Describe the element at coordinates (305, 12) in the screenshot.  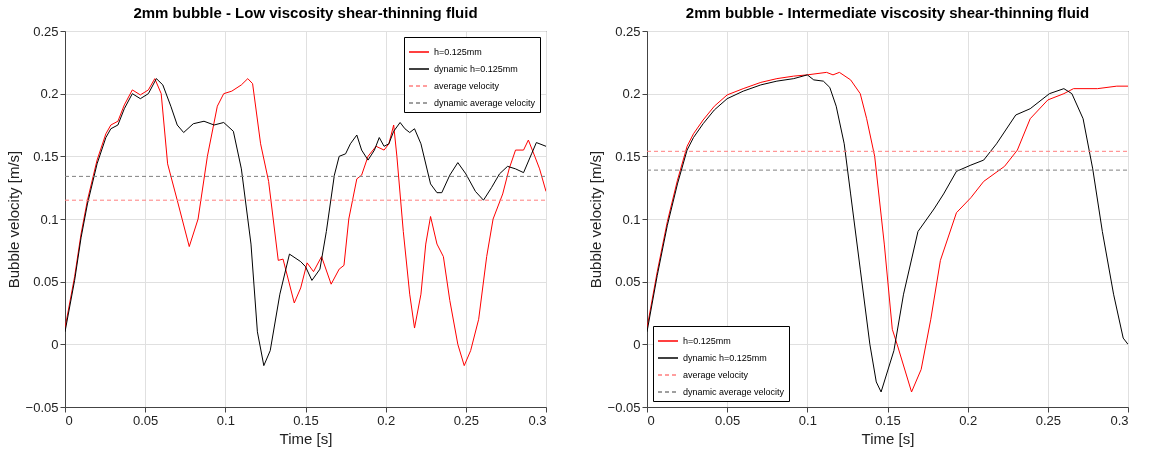
I see `chart-title: 2mm bubble - Low viscosity shear-thinning fluid` at that location.